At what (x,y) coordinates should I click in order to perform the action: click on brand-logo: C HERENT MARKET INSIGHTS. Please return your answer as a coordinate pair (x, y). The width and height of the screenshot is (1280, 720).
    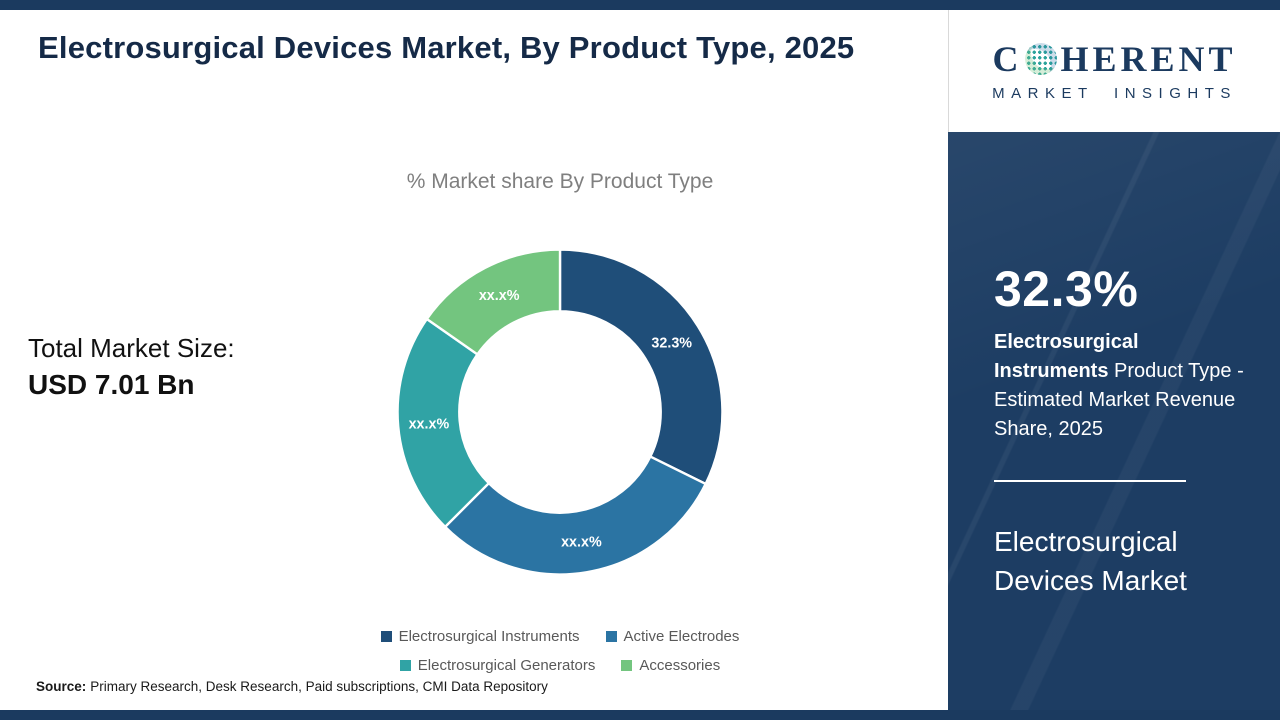
    Looking at the image, I should click on (1114, 71).